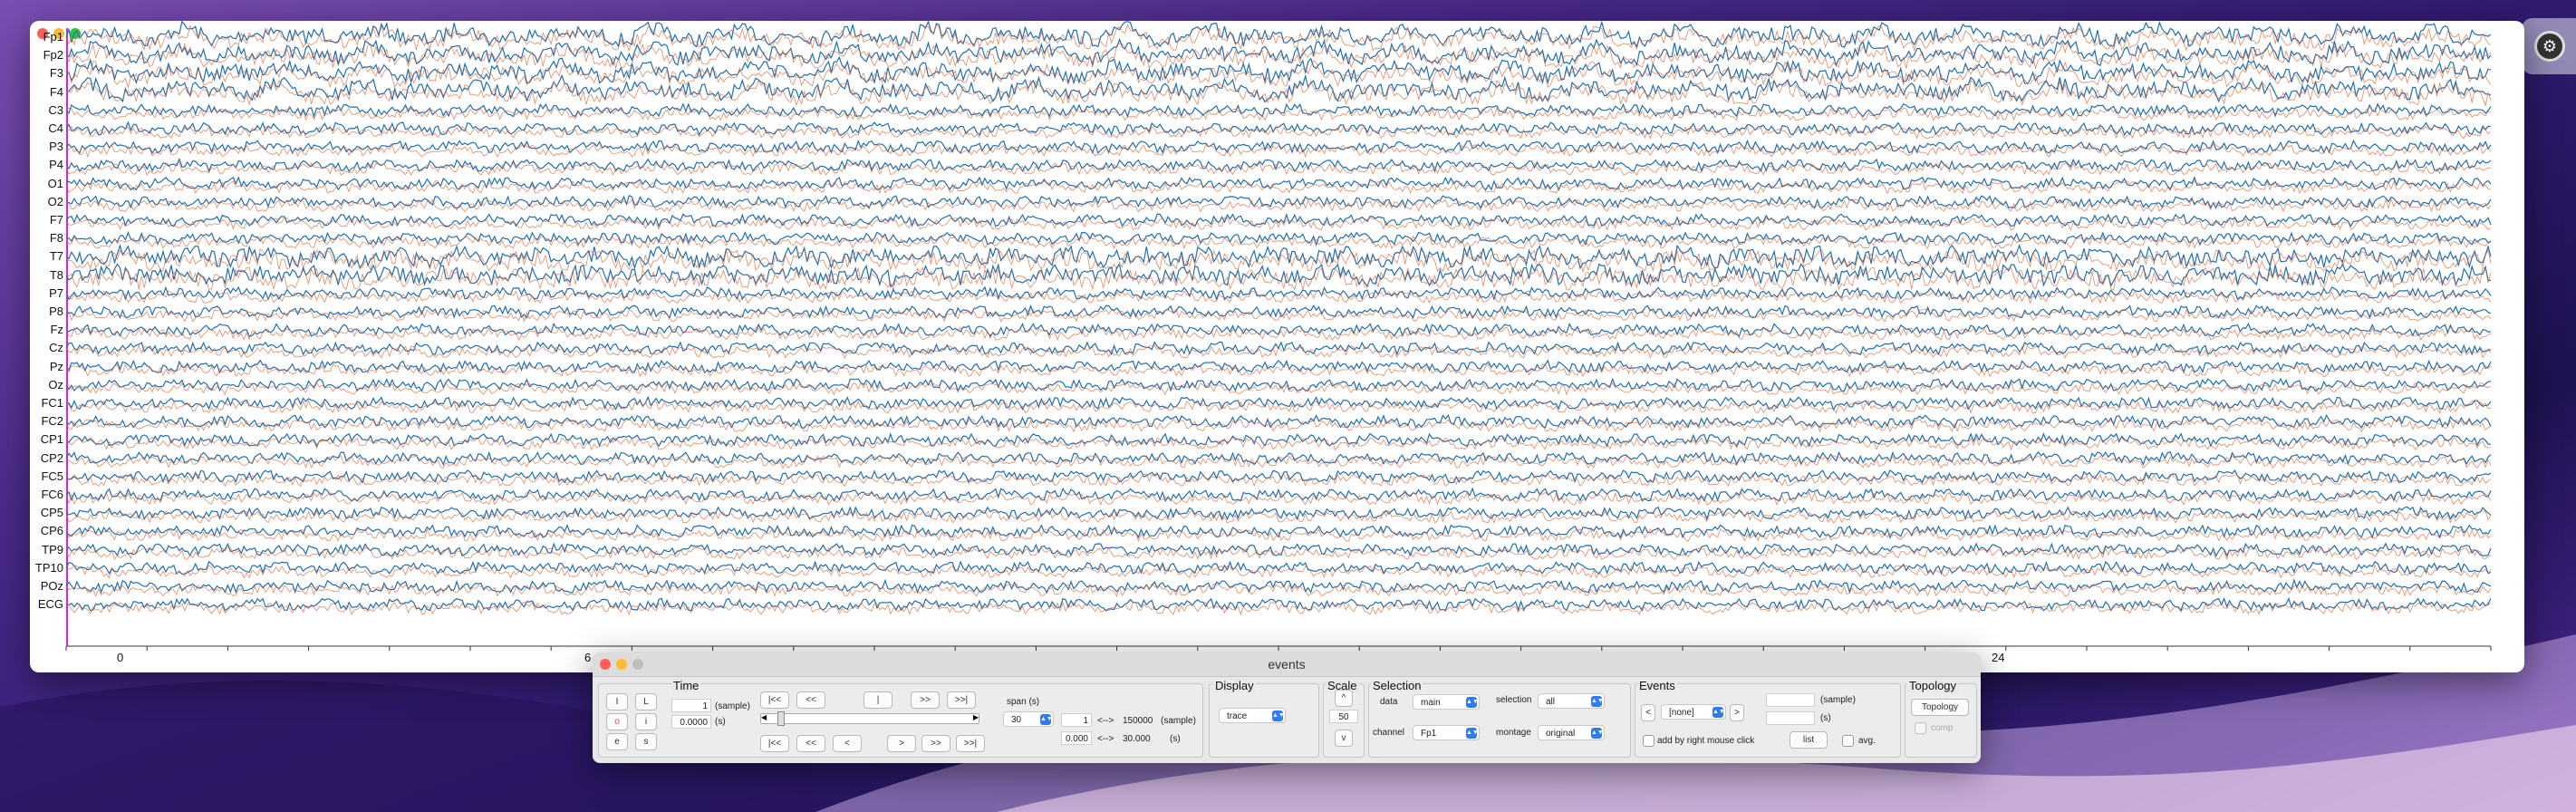 The height and width of the screenshot is (812, 2576). Describe the element at coordinates (1838, 700) in the screenshot. I see `event-sample-unit: (sample)` at that location.